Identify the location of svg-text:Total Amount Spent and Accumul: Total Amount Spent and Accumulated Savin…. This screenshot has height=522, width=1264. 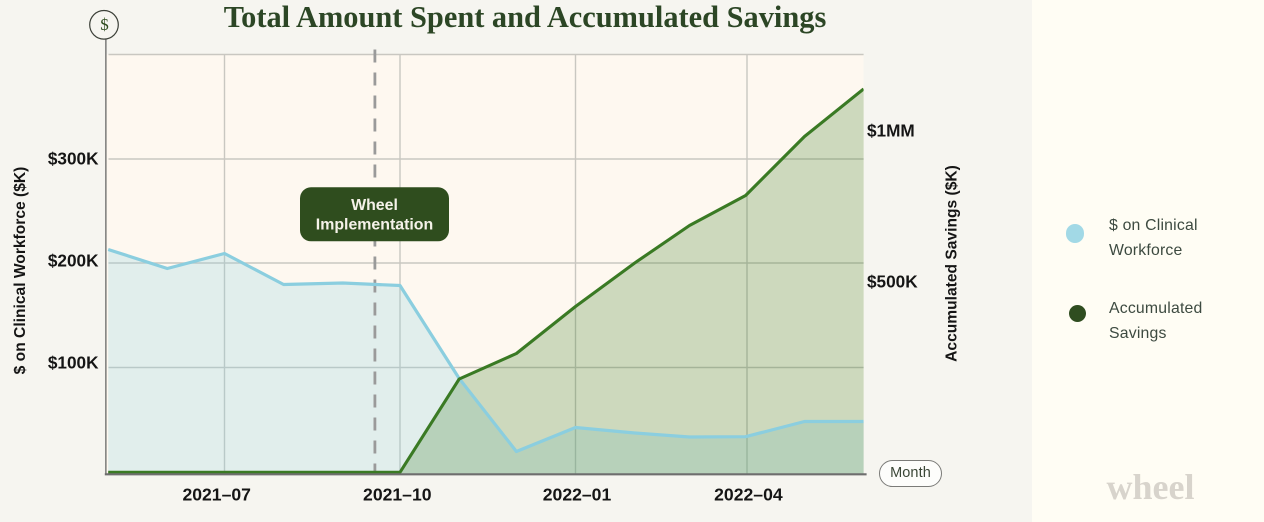
(525, 17).